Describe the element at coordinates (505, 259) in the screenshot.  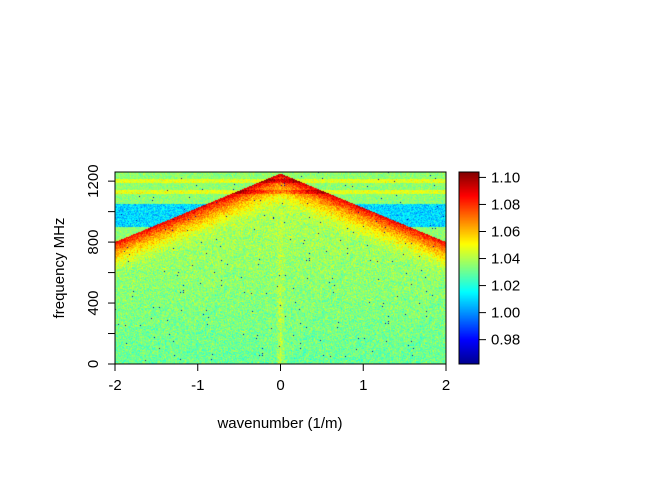
I see `colorbar-tick-label: 1.04` at that location.